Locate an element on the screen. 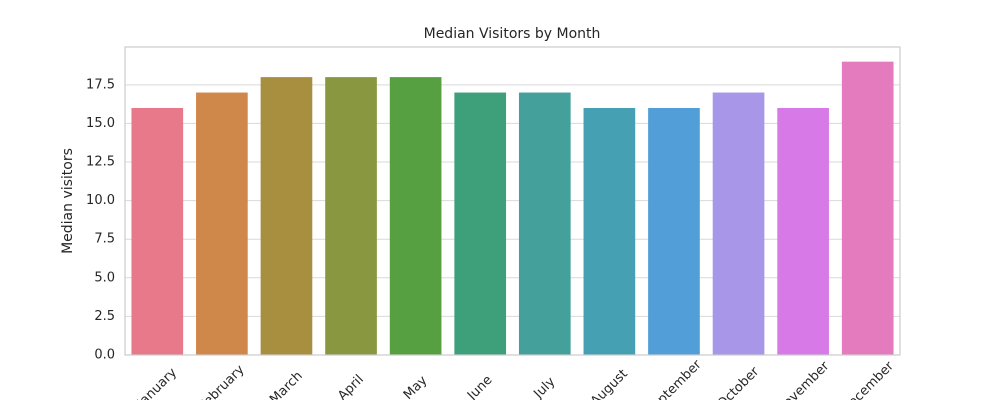  x-tick-label: January is located at coordinates (157, 382).